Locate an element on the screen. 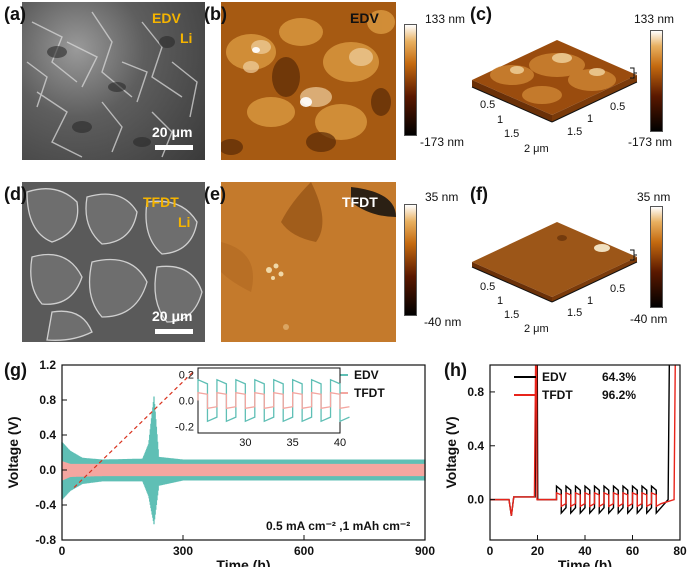 This screenshot has height=567, width=688. ytick-label-g: 0.8 is located at coordinates (47, 400).